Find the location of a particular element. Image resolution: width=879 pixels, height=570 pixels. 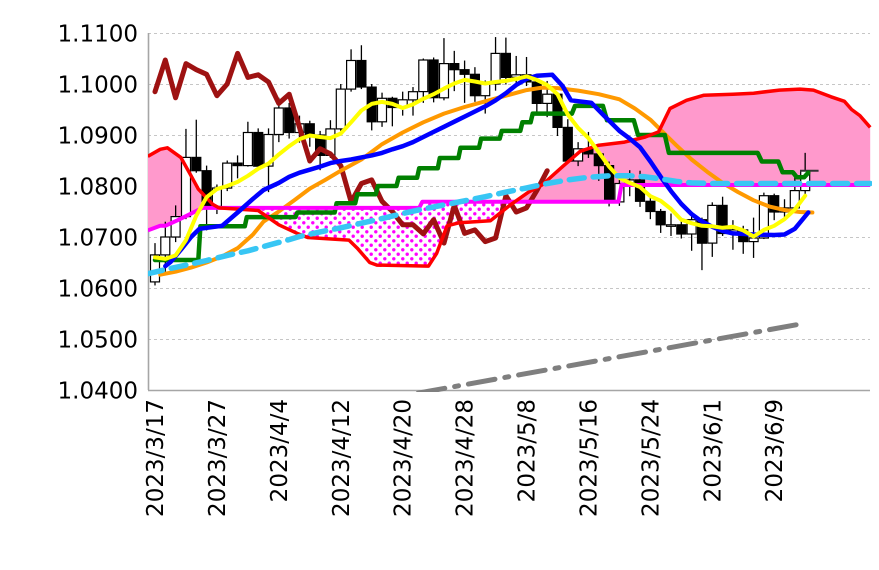

x-tick-label: 2023/6/9 is located at coordinates (775, 450).